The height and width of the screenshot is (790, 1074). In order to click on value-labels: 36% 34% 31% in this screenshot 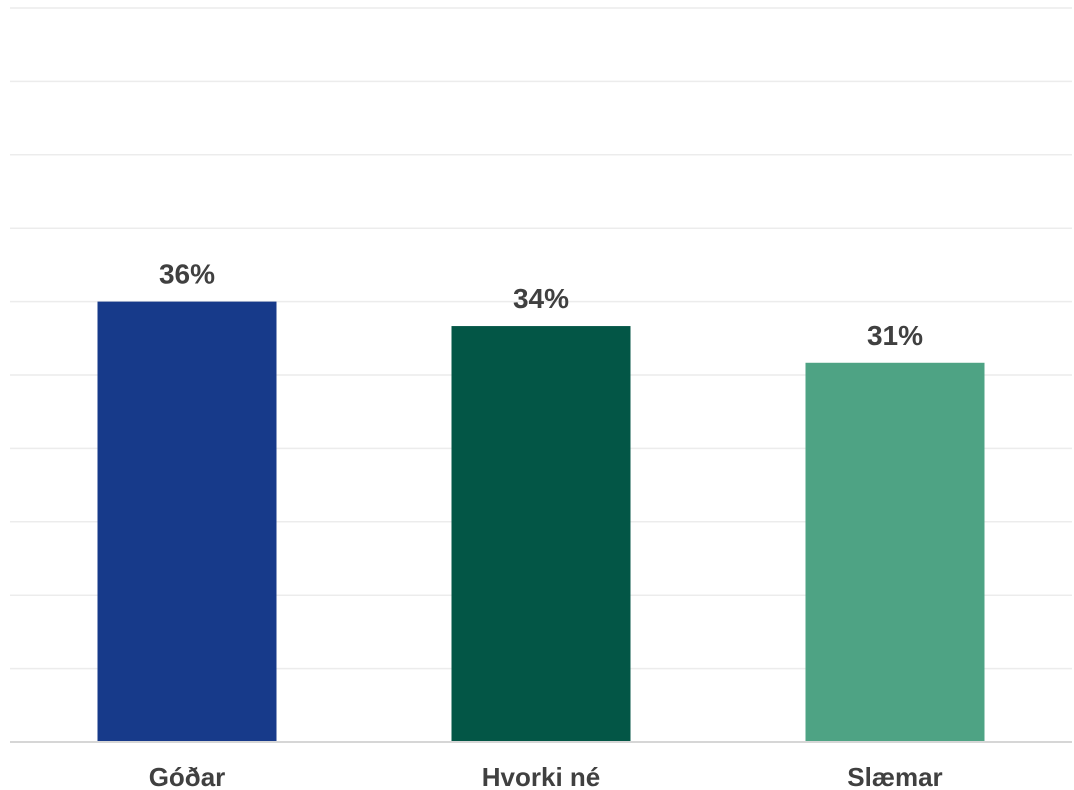, I will do `click(541, 305)`.